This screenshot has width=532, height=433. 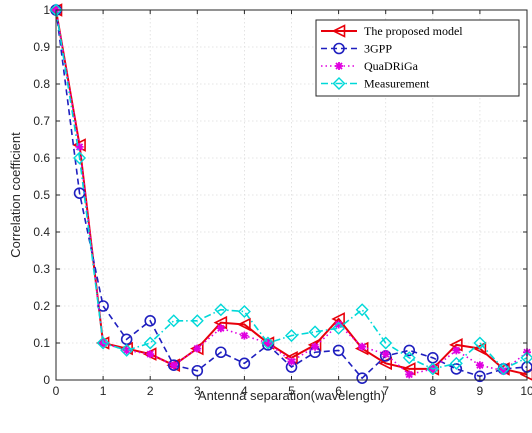 What do you see at coordinates (413, 31) in the screenshot?
I see `legend-label: The proposed model` at bounding box center [413, 31].